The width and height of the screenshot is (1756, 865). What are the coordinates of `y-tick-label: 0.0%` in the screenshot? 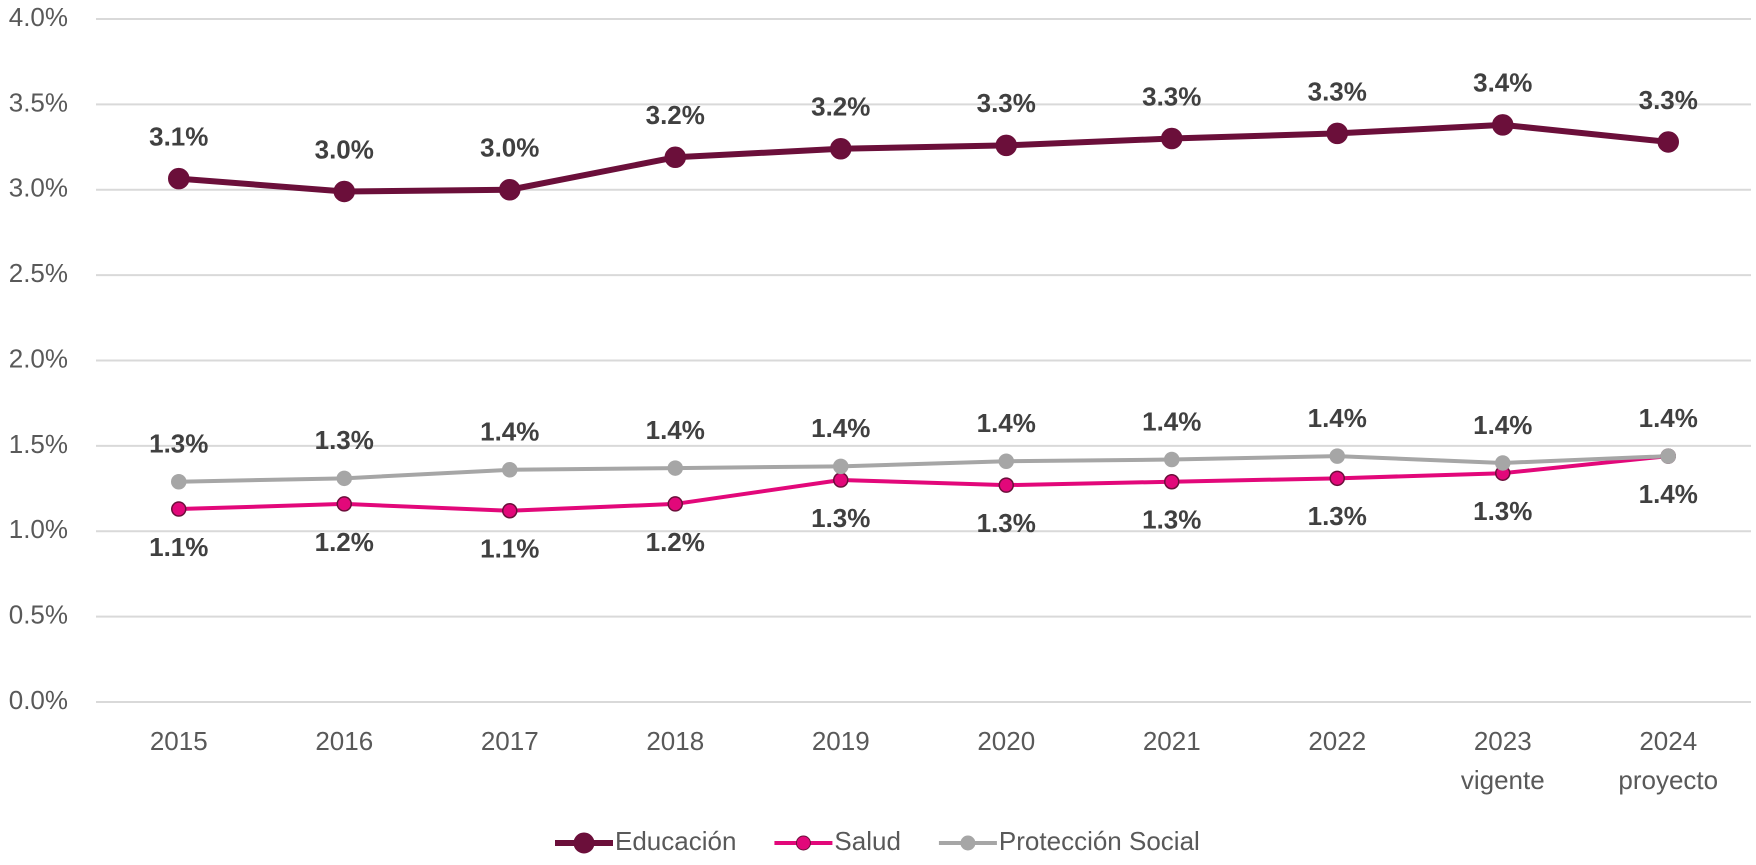 It's located at (38, 700).